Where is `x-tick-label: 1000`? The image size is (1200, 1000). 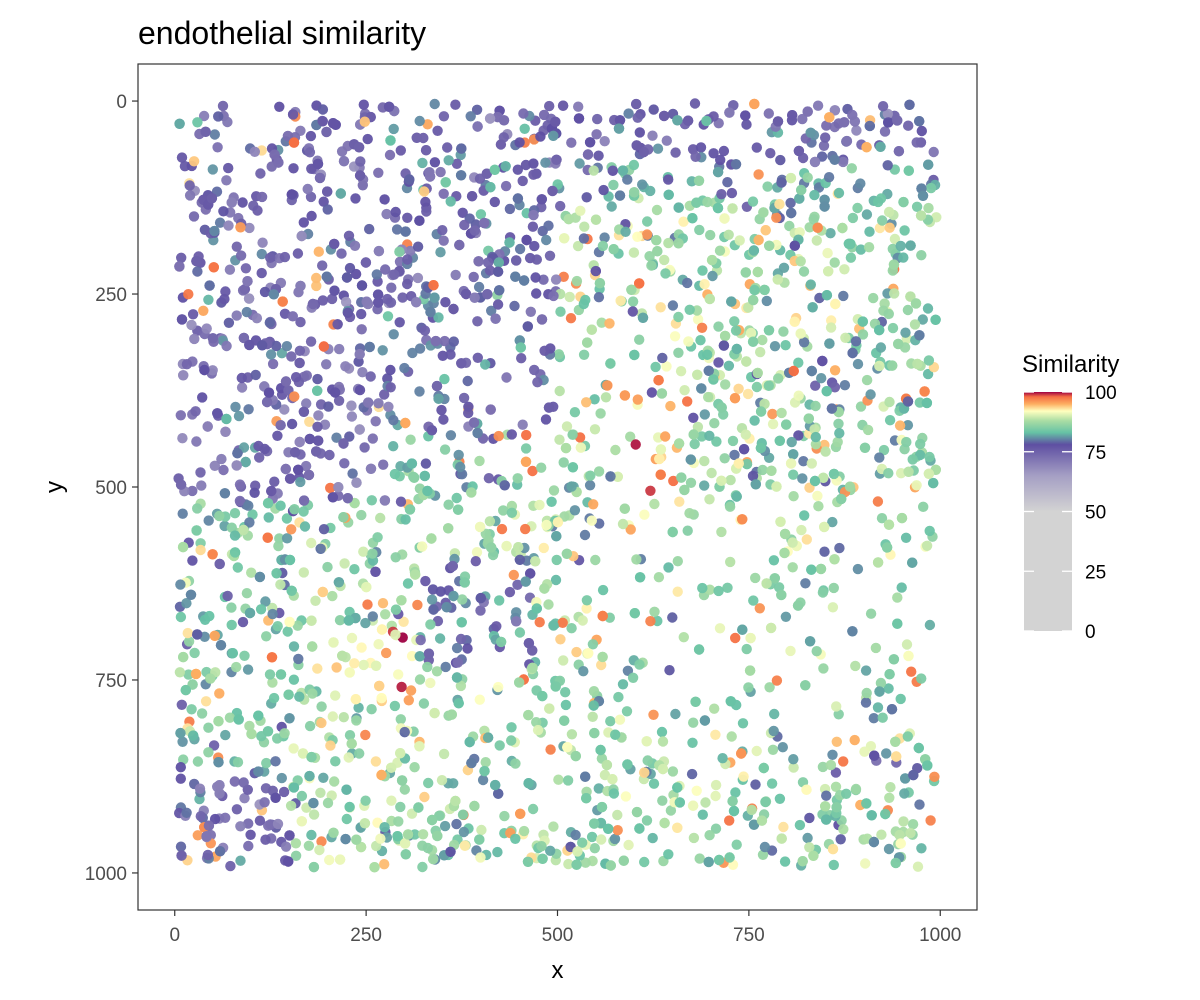 x-tick-label: 1000 is located at coordinates (940, 935).